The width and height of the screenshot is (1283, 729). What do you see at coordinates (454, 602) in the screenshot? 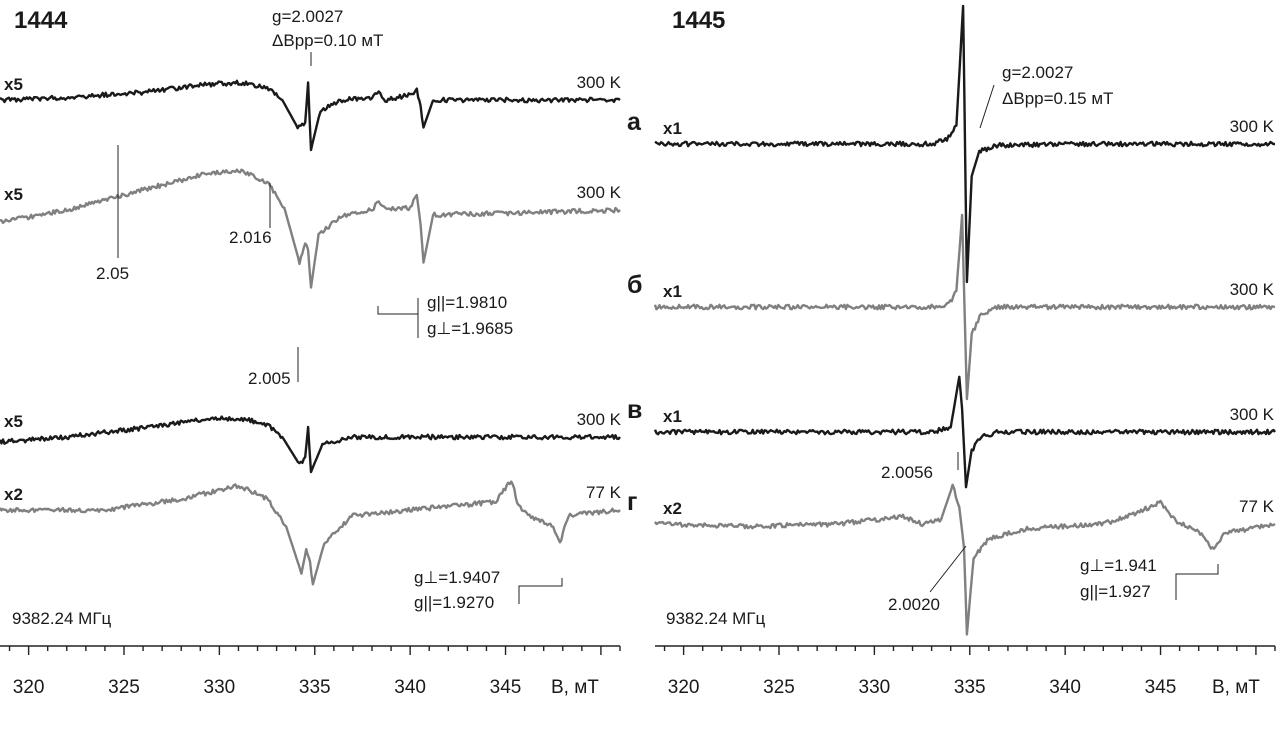
I see `annotation-g-parallel: g||=1.9270` at bounding box center [454, 602].